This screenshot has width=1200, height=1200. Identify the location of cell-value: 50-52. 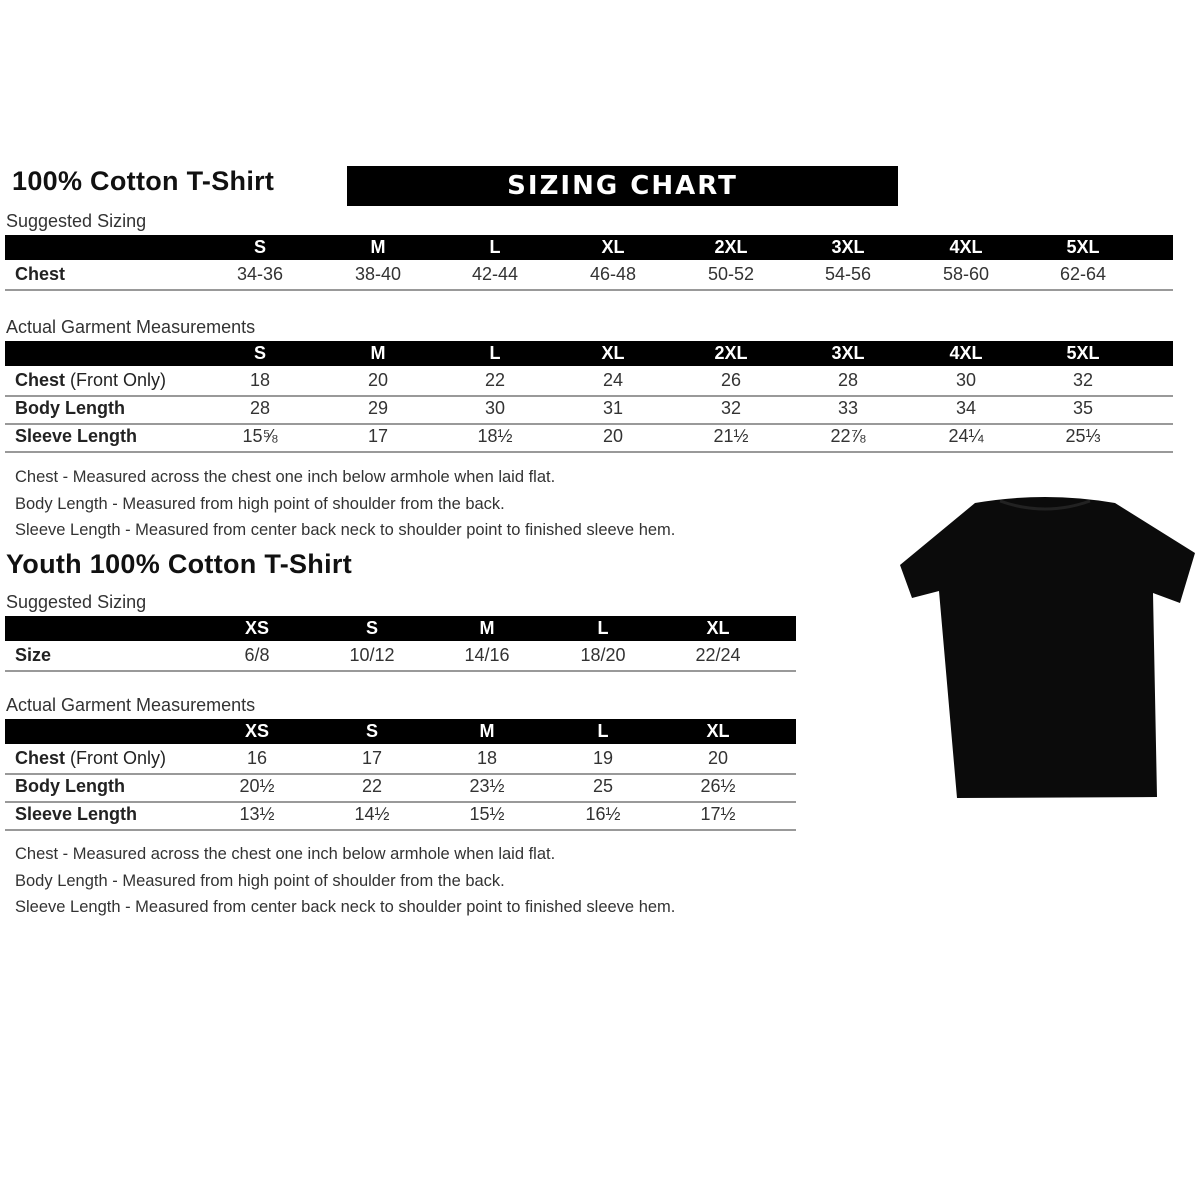
(731, 274).